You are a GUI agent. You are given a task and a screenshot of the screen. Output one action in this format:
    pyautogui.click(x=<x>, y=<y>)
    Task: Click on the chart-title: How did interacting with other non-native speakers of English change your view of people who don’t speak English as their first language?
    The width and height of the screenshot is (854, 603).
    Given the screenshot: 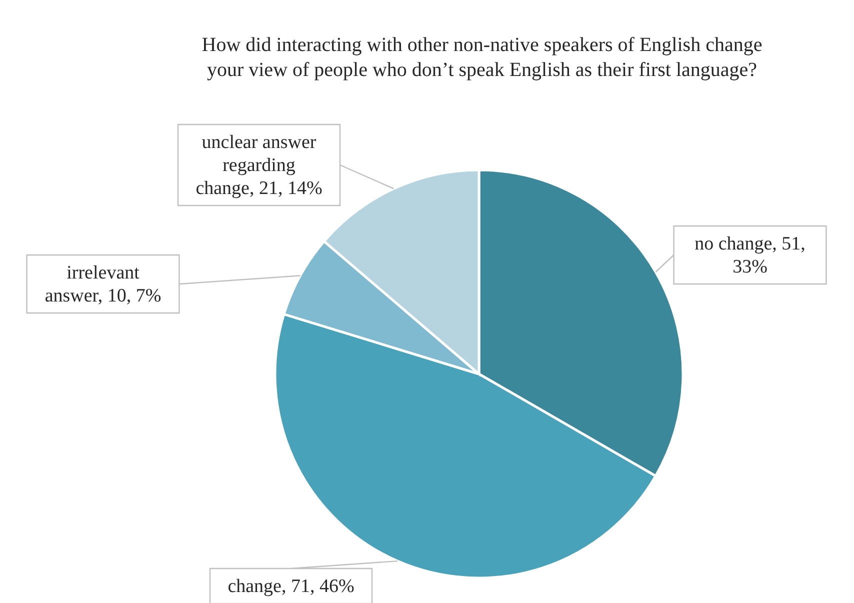 What is the action you would take?
    pyautogui.click(x=482, y=57)
    